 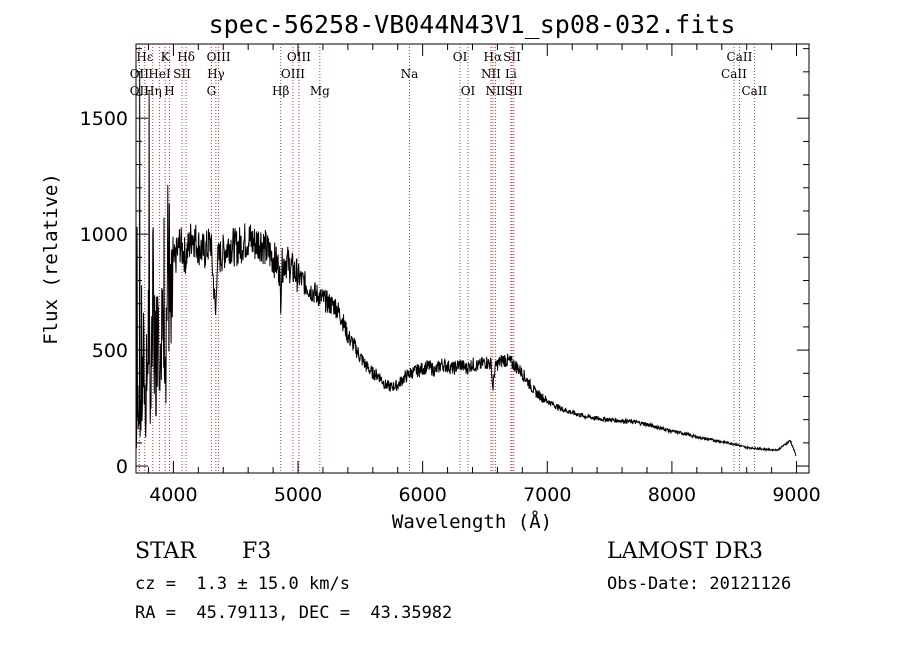 I want to click on chart-title: spec-56258-VB044N43V1_sp08-032.fits, so click(x=472, y=24).